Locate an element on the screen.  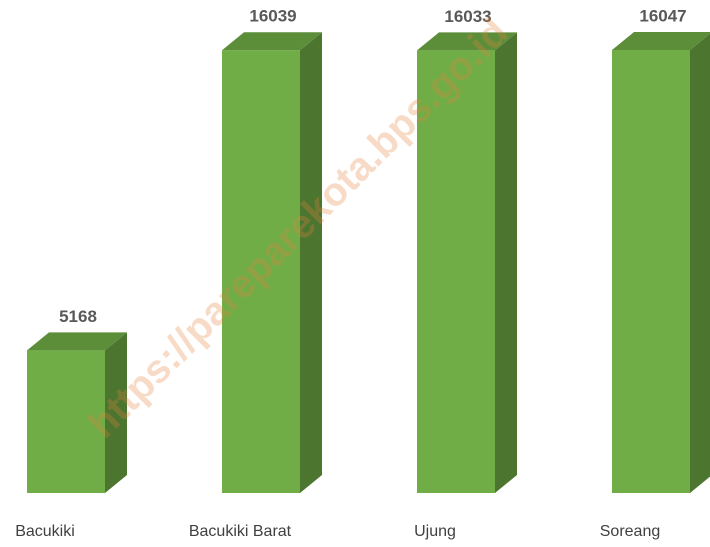
x-tick-label: Ujung is located at coordinates (435, 531).